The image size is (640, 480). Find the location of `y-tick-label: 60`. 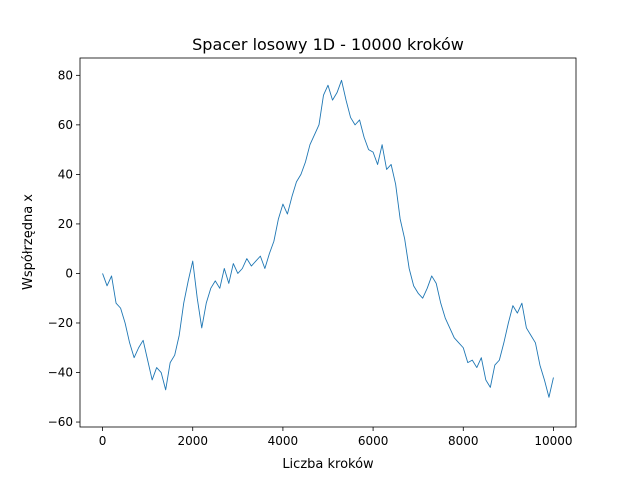

y-tick-label: 60 is located at coordinates (65, 125).